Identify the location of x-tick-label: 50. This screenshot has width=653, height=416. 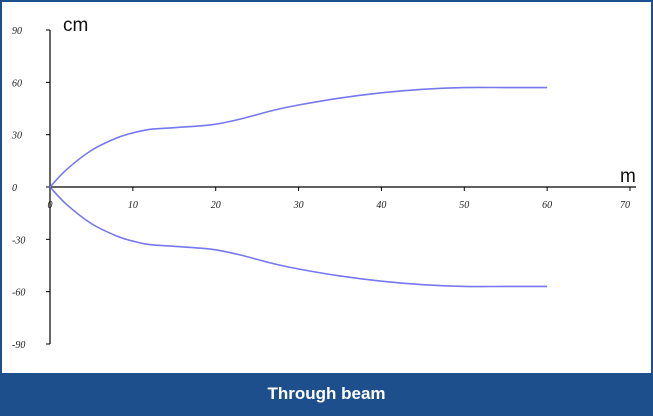
(464, 205).